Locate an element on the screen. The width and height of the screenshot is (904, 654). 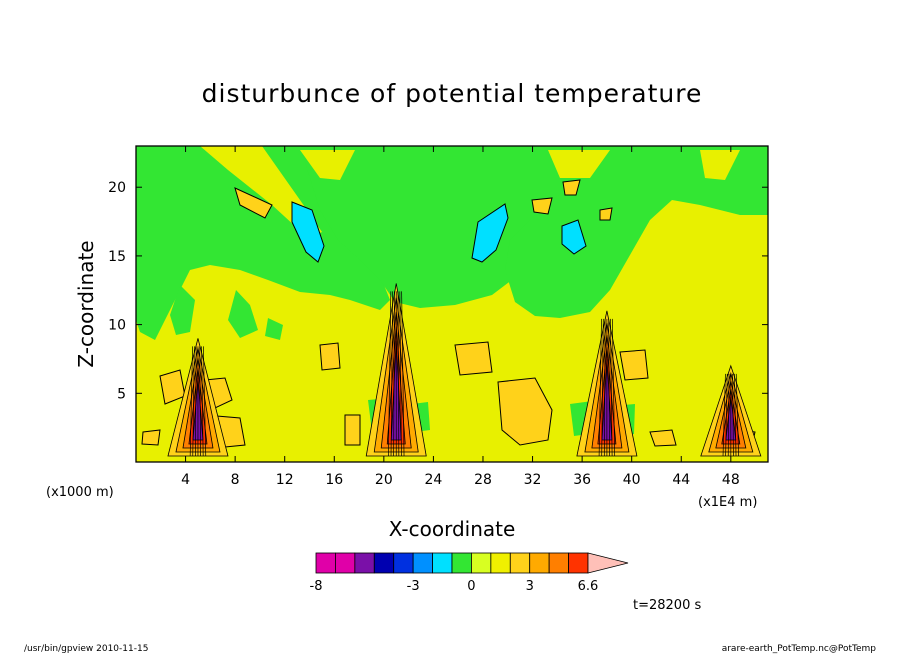
y-tick-label: 20 is located at coordinates (117, 188).